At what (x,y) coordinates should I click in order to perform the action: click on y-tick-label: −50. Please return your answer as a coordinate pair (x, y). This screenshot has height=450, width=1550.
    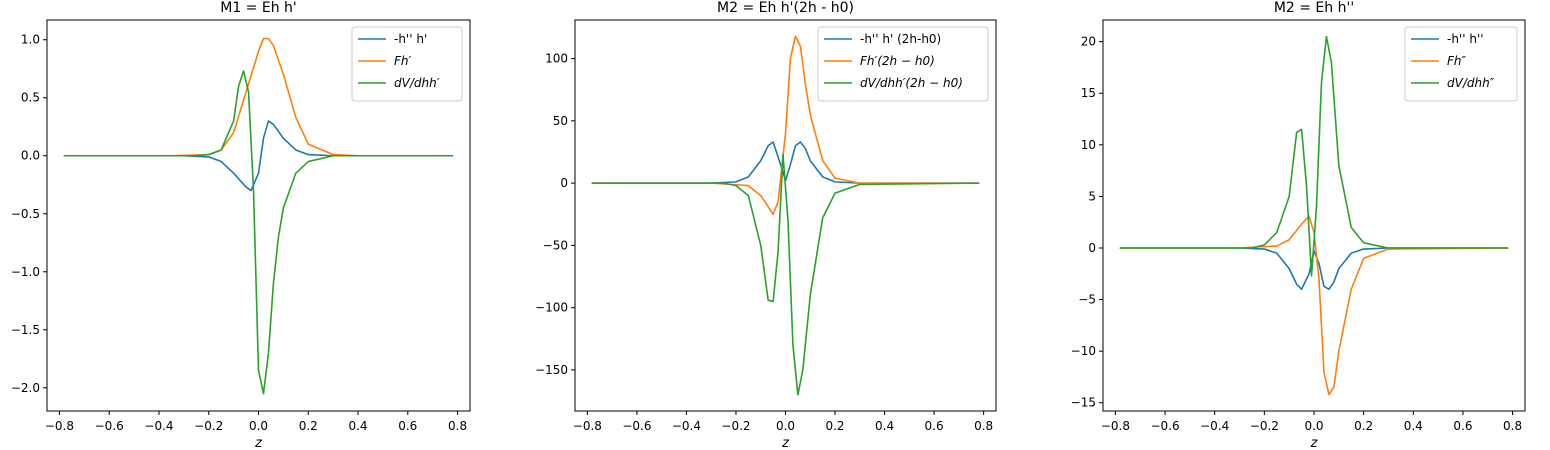
    Looking at the image, I should click on (555, 245).